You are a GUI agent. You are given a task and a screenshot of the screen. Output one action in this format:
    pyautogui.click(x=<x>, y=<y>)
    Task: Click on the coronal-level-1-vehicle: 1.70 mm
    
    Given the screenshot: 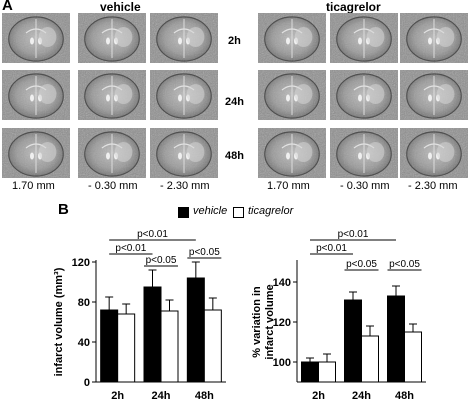 What is the action you would take?
    pyautogui.click(x=33, y=186)
    